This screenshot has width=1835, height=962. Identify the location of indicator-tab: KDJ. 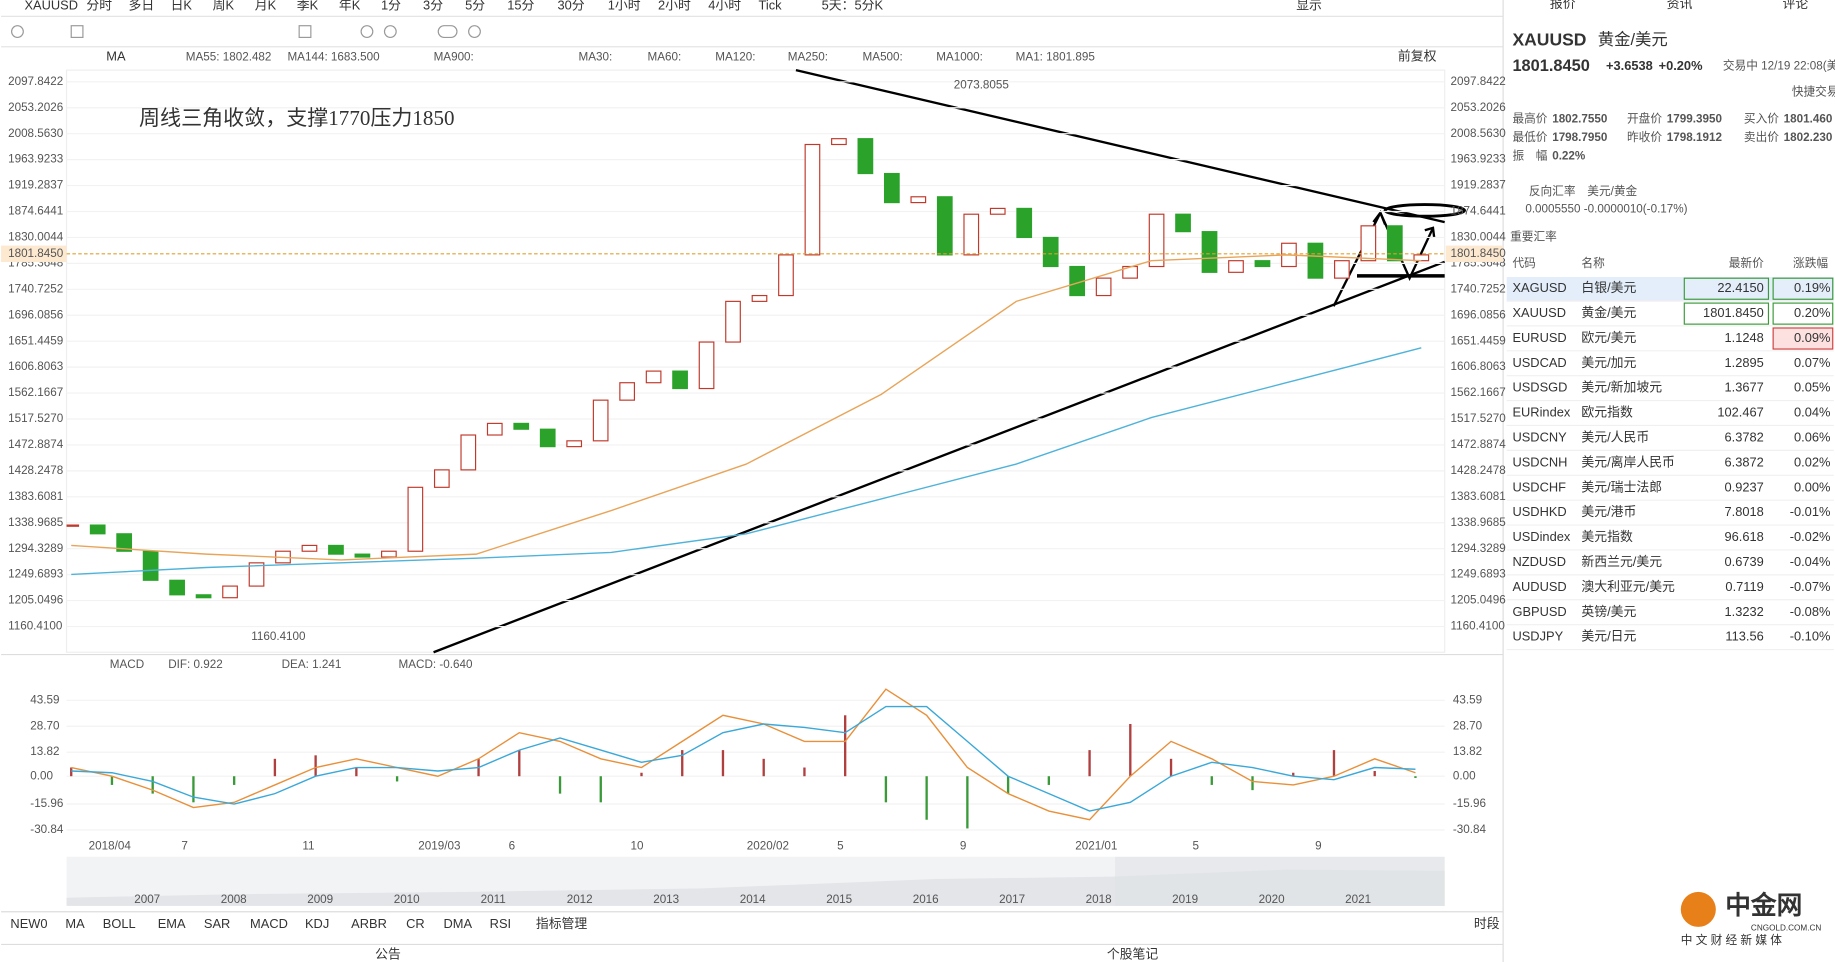
(317, 923).